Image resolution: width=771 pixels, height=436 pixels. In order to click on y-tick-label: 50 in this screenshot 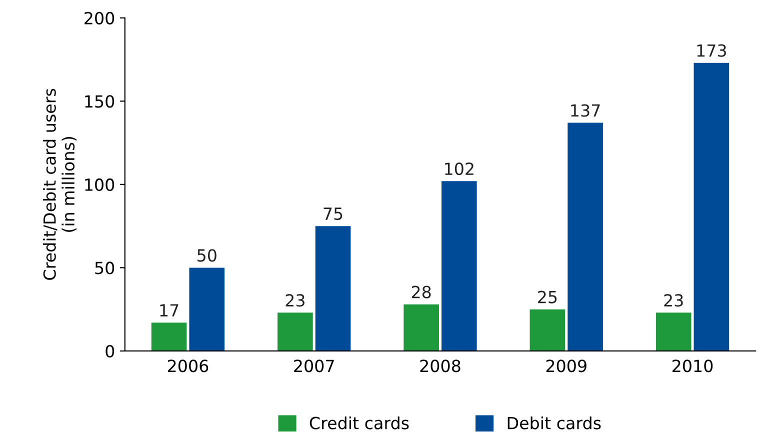, I will do `click(104, 268)`.